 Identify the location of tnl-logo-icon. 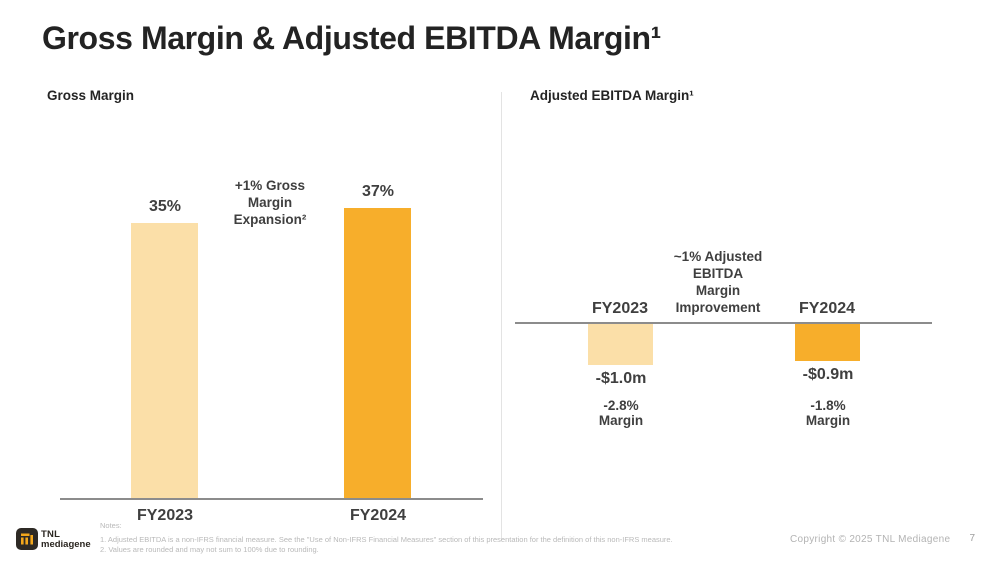
(27, 539).